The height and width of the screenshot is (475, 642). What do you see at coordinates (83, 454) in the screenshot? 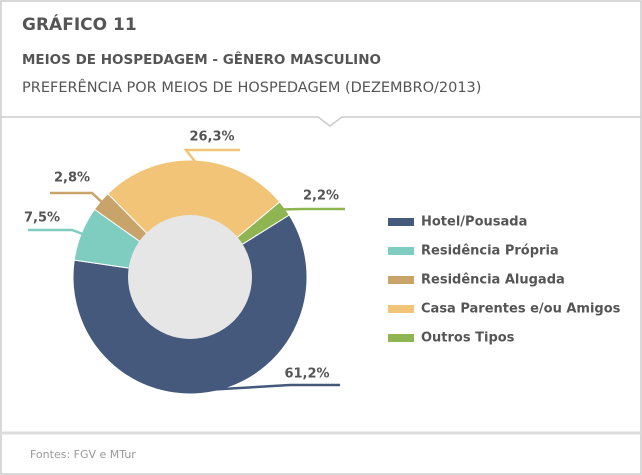
I see `source: Fontes: FGV e MTur` at bounding box center [83, 454].